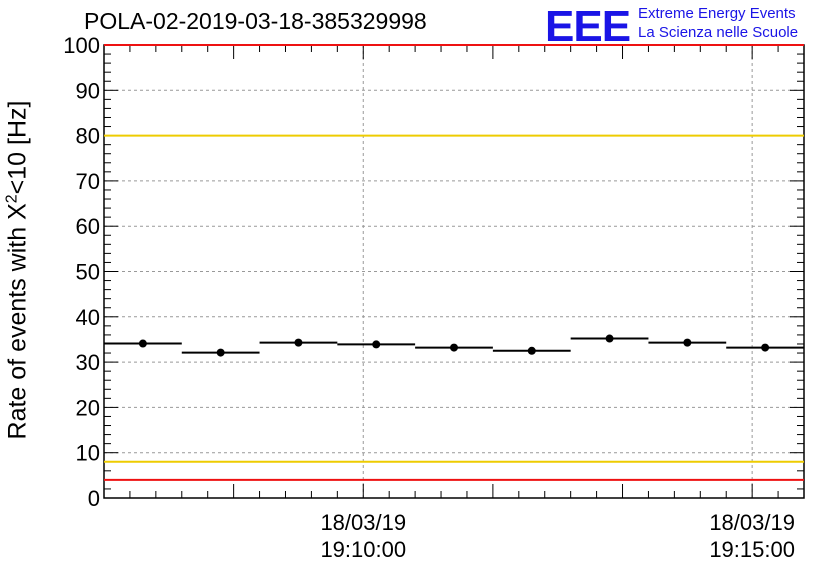  Describe the element at coordinates (88, 226) in the screenshot. I see `y-tick-label: 60` at that location.